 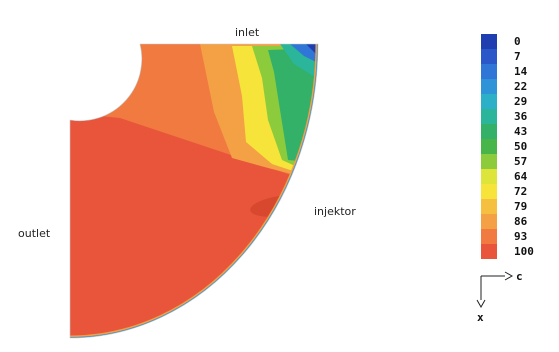 What do you see at coordinates (524, 251) in the screenshot?
I see `legend-tick-label: 100` at bounding box center [524, 251].